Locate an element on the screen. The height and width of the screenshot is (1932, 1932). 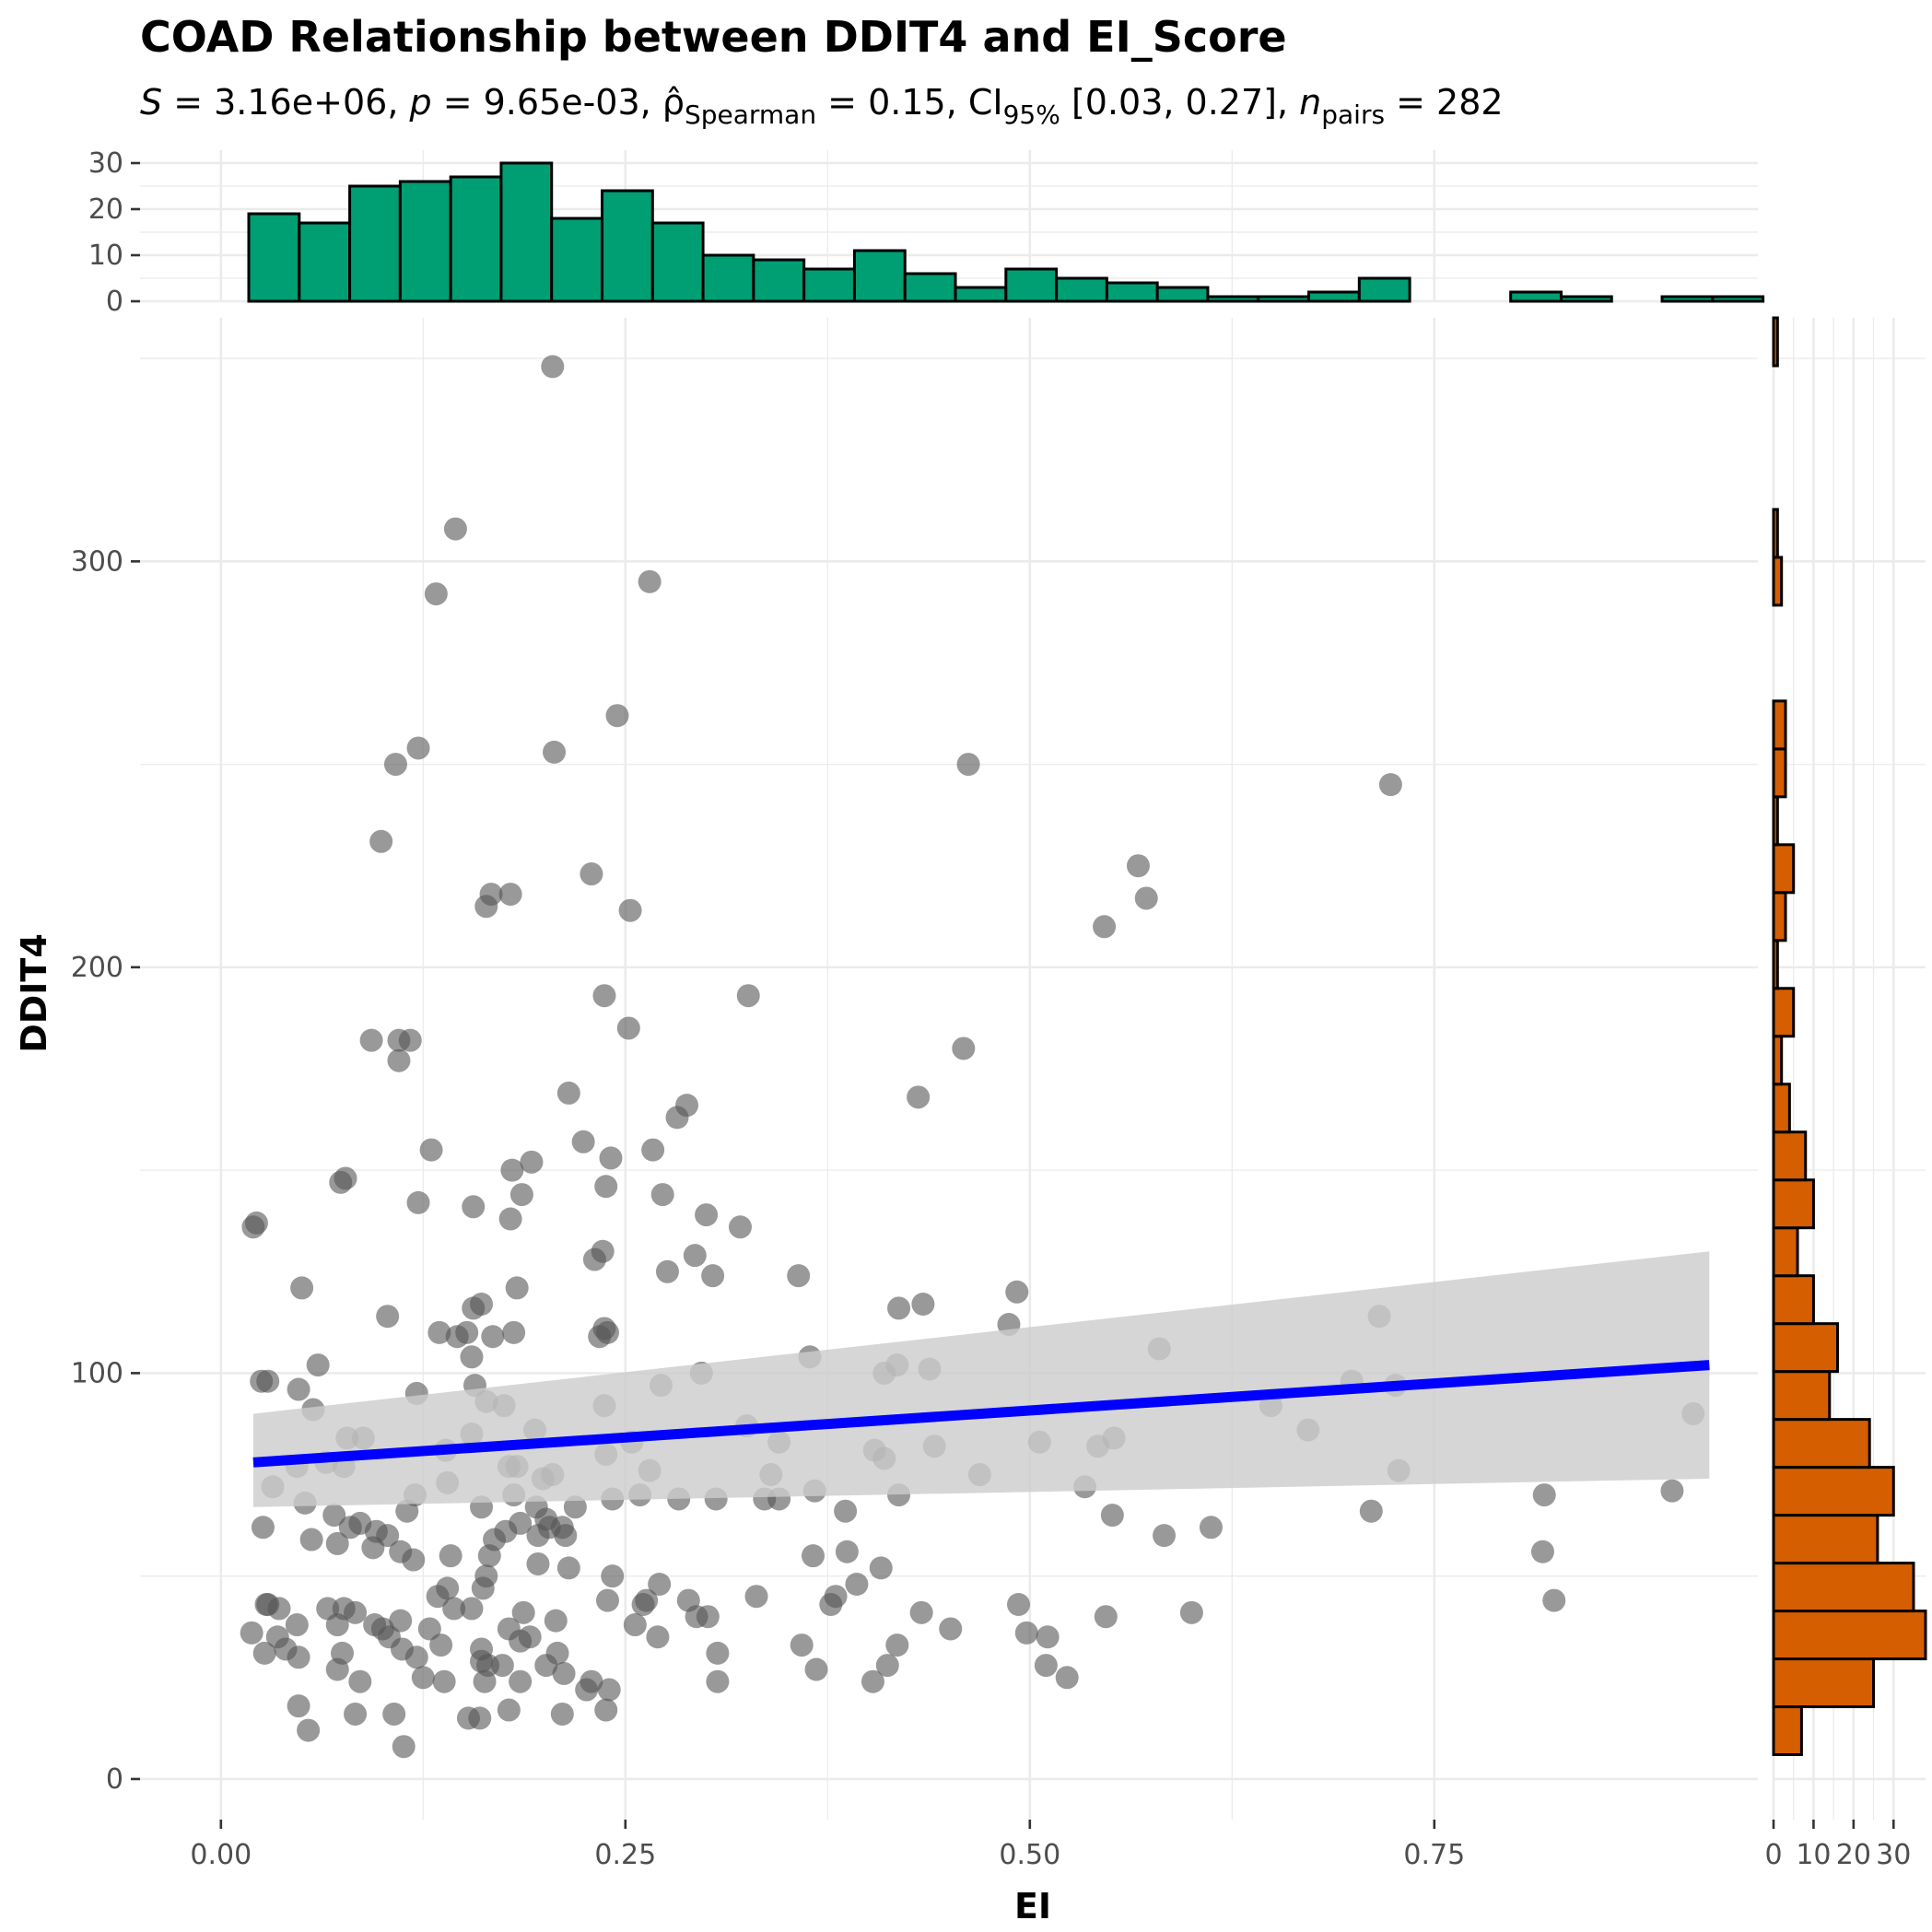
x-axis-label: EI is located at coordinates (1032, 1906).